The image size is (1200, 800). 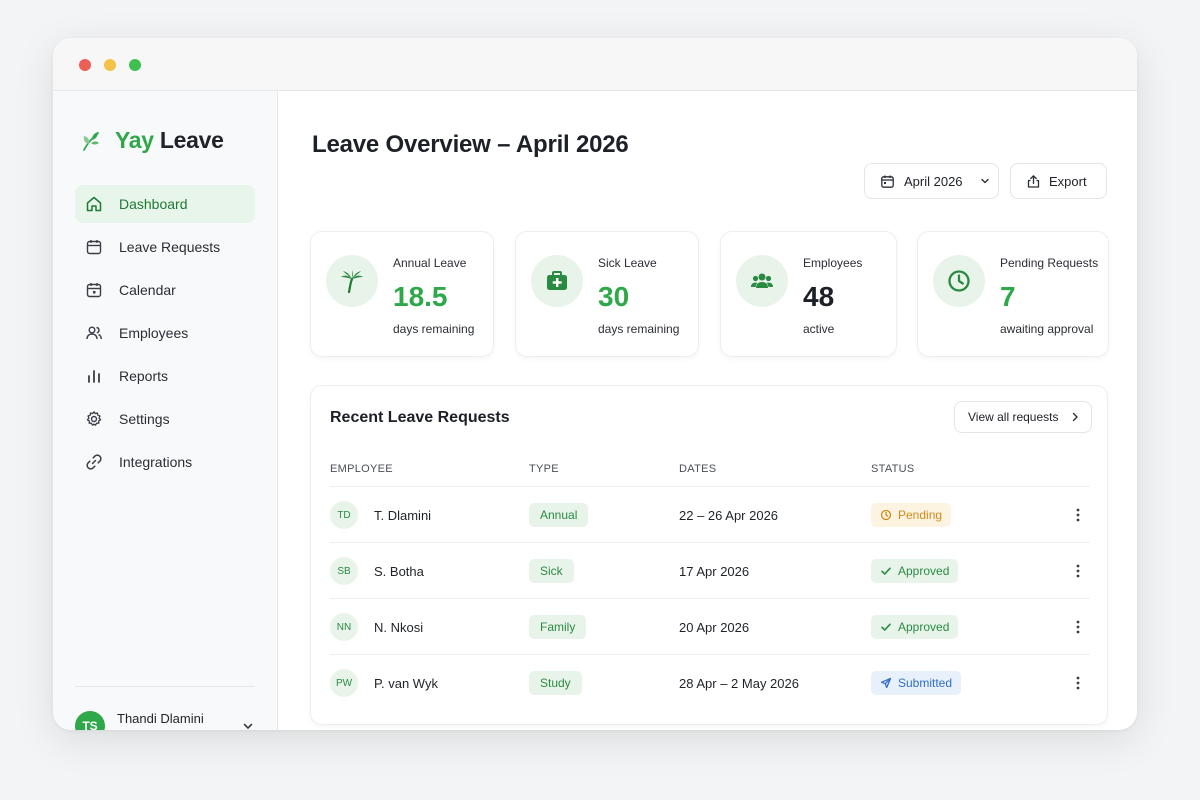 What do you see at coordinates (893, 469) in the screenshot?
I see `column-header-status: STATUS` at bounding box center [893, 469].